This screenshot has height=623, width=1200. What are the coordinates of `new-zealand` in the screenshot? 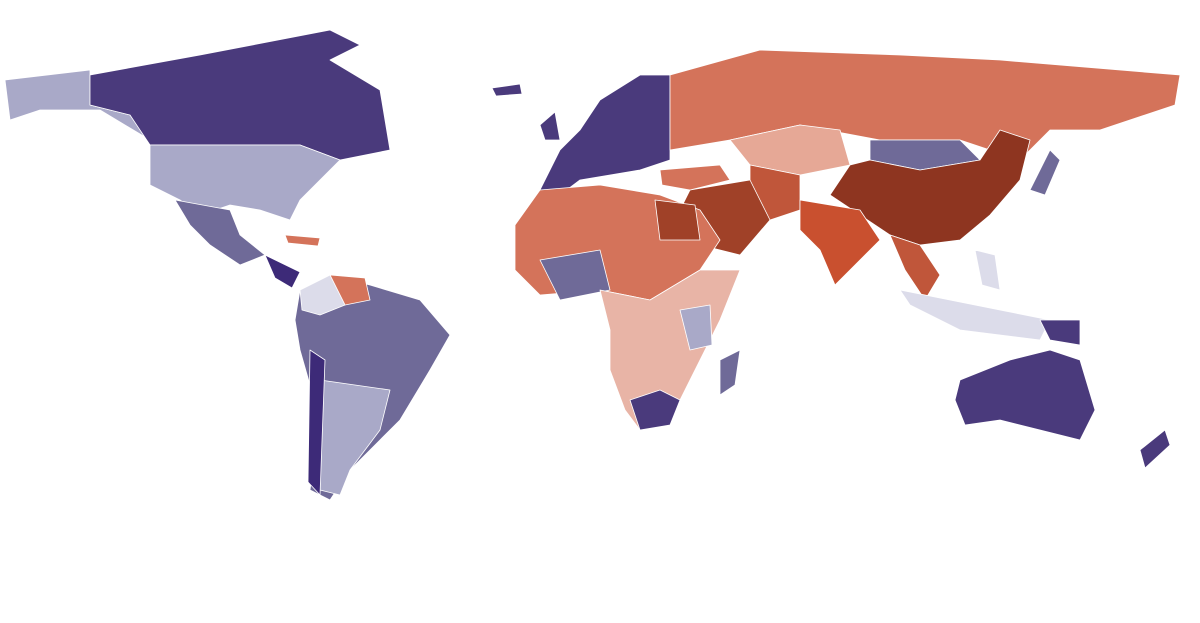 It's located at (1155, 449).